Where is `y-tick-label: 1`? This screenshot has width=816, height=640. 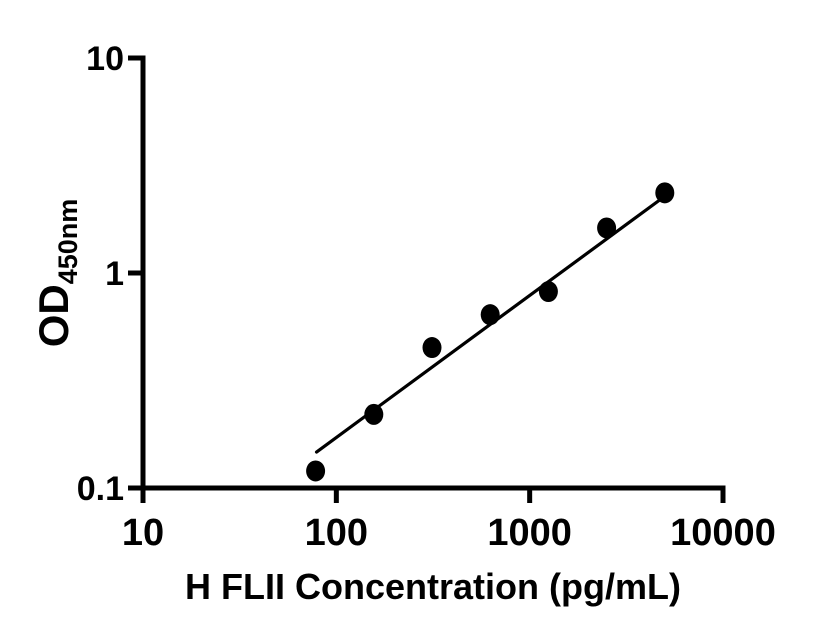 y-tick-label: 1 is located at coordinates (114, 274).